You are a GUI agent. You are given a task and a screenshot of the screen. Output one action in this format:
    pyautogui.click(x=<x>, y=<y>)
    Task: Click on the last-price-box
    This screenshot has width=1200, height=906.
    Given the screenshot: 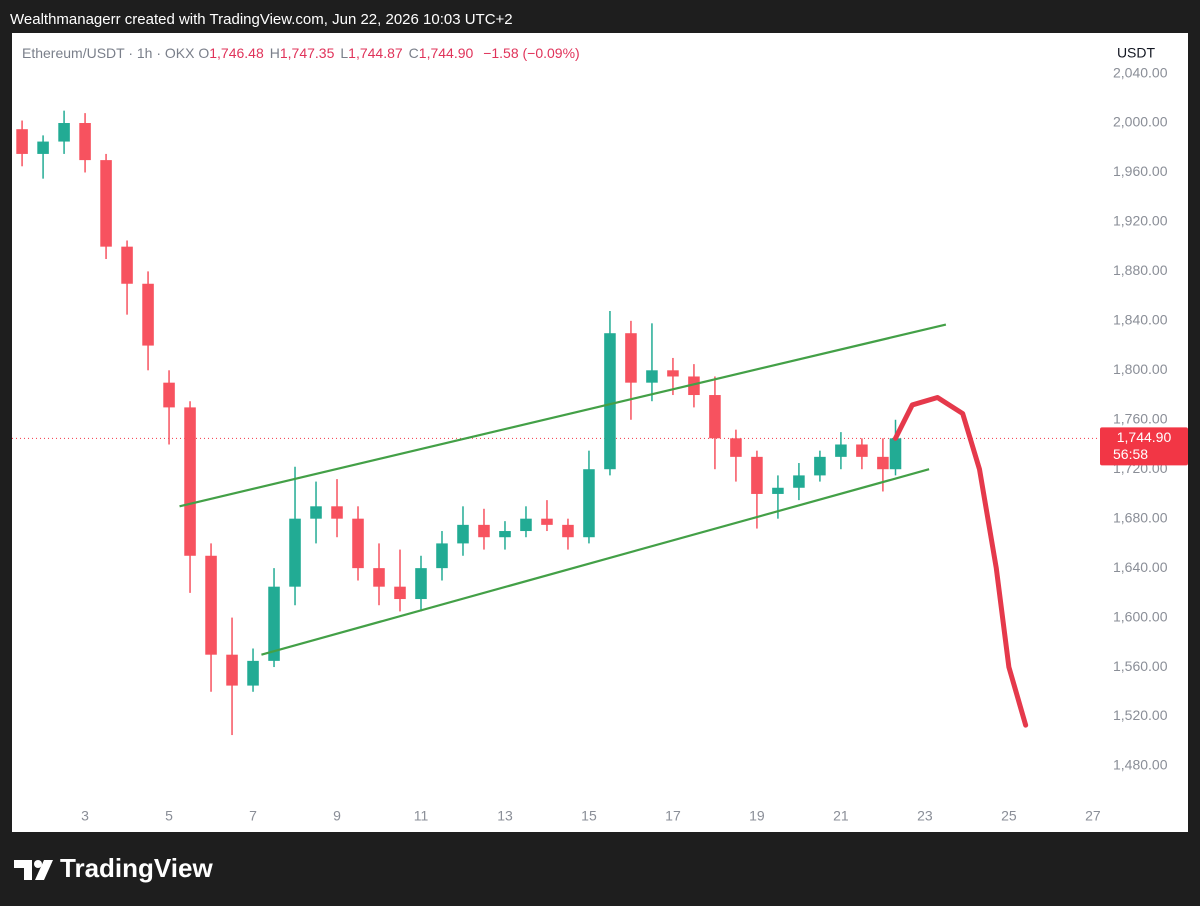 What is the action you would take?
    pyautogui.click(x=1144, y=446)
    